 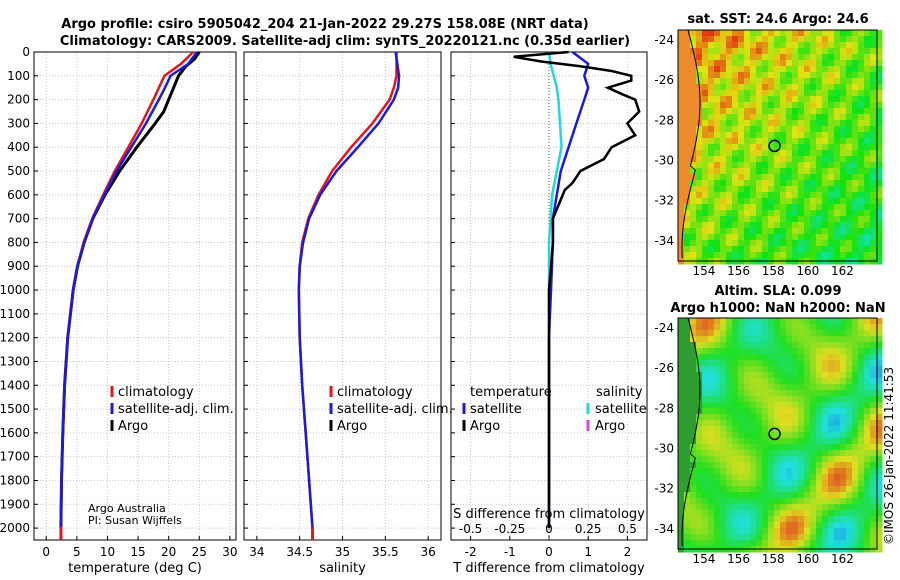 What do you see at coordinates (777, 19) in the screenshot?
I see `sst-map-title: sat. SST: 24.6 Argo: 24.6` at bounding box center [777, 19].